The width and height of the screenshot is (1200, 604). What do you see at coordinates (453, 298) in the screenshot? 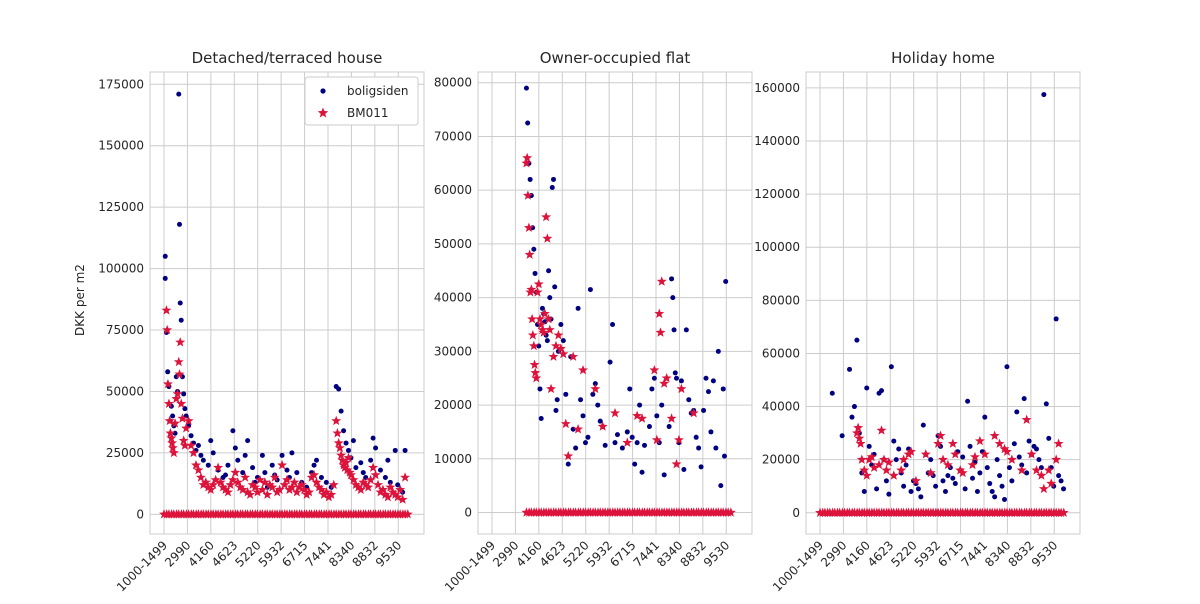
I see `y-tick-label: 40000` at bounding box center [453, 298].